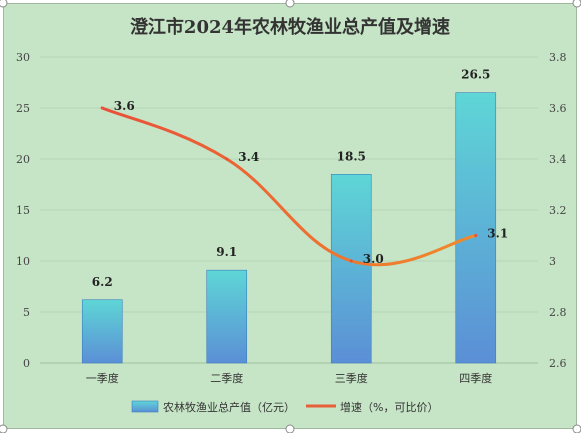  I want to click on y-left-tick-label: 30, so click(23, 57).